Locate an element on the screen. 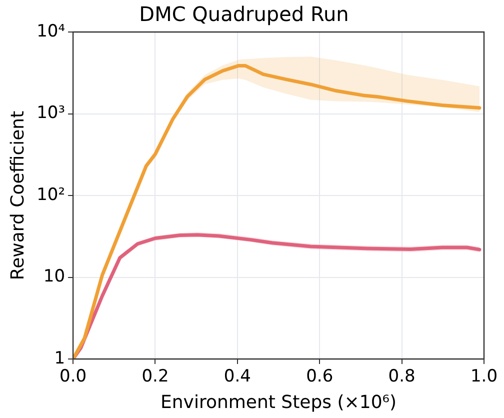 This screenshot has width=504, height=418. x-tick-label: 1.0 is located at coordinates (484, 376).